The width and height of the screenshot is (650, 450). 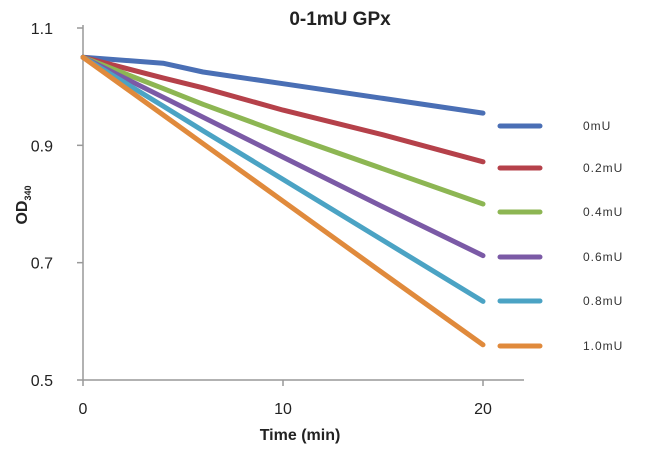 What do you see at coordinates (603, 301) in the screenshot?
I see `legend-label: 0.8mU` at bounding box center [603, 301].